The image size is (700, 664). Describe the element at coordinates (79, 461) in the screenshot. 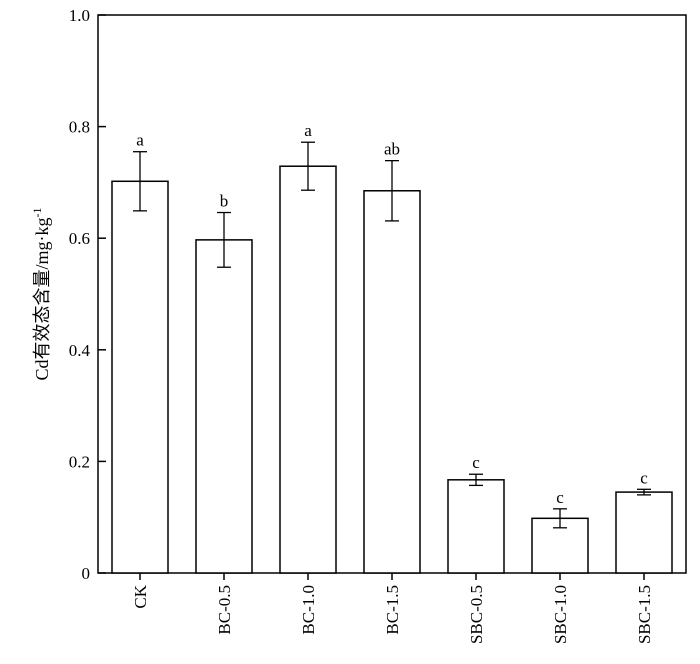

I see `y-tick-label: 0.2` at that location.